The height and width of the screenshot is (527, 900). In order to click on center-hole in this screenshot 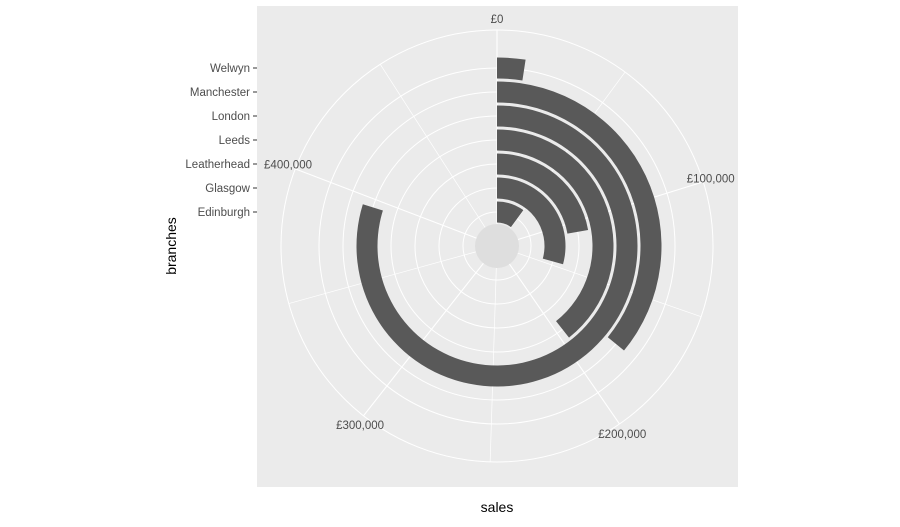, I will do `click(497, 246)`.